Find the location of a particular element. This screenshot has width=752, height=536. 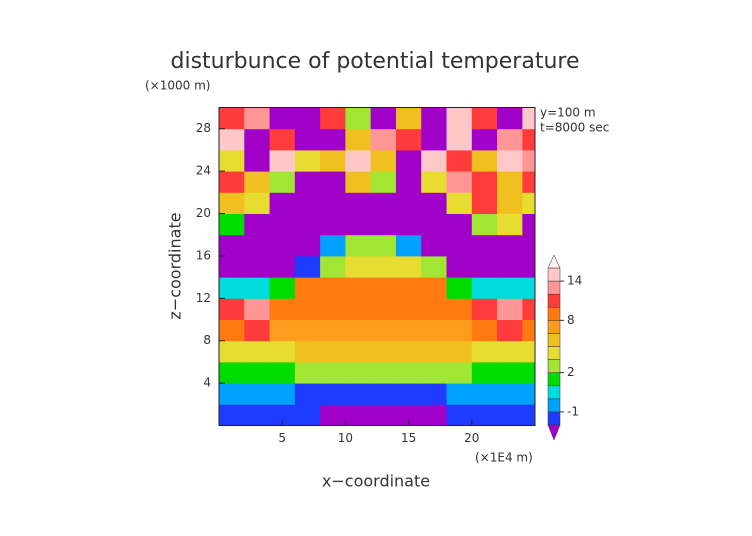

y-tick-label: 8 is located at coordinates (207, 340).